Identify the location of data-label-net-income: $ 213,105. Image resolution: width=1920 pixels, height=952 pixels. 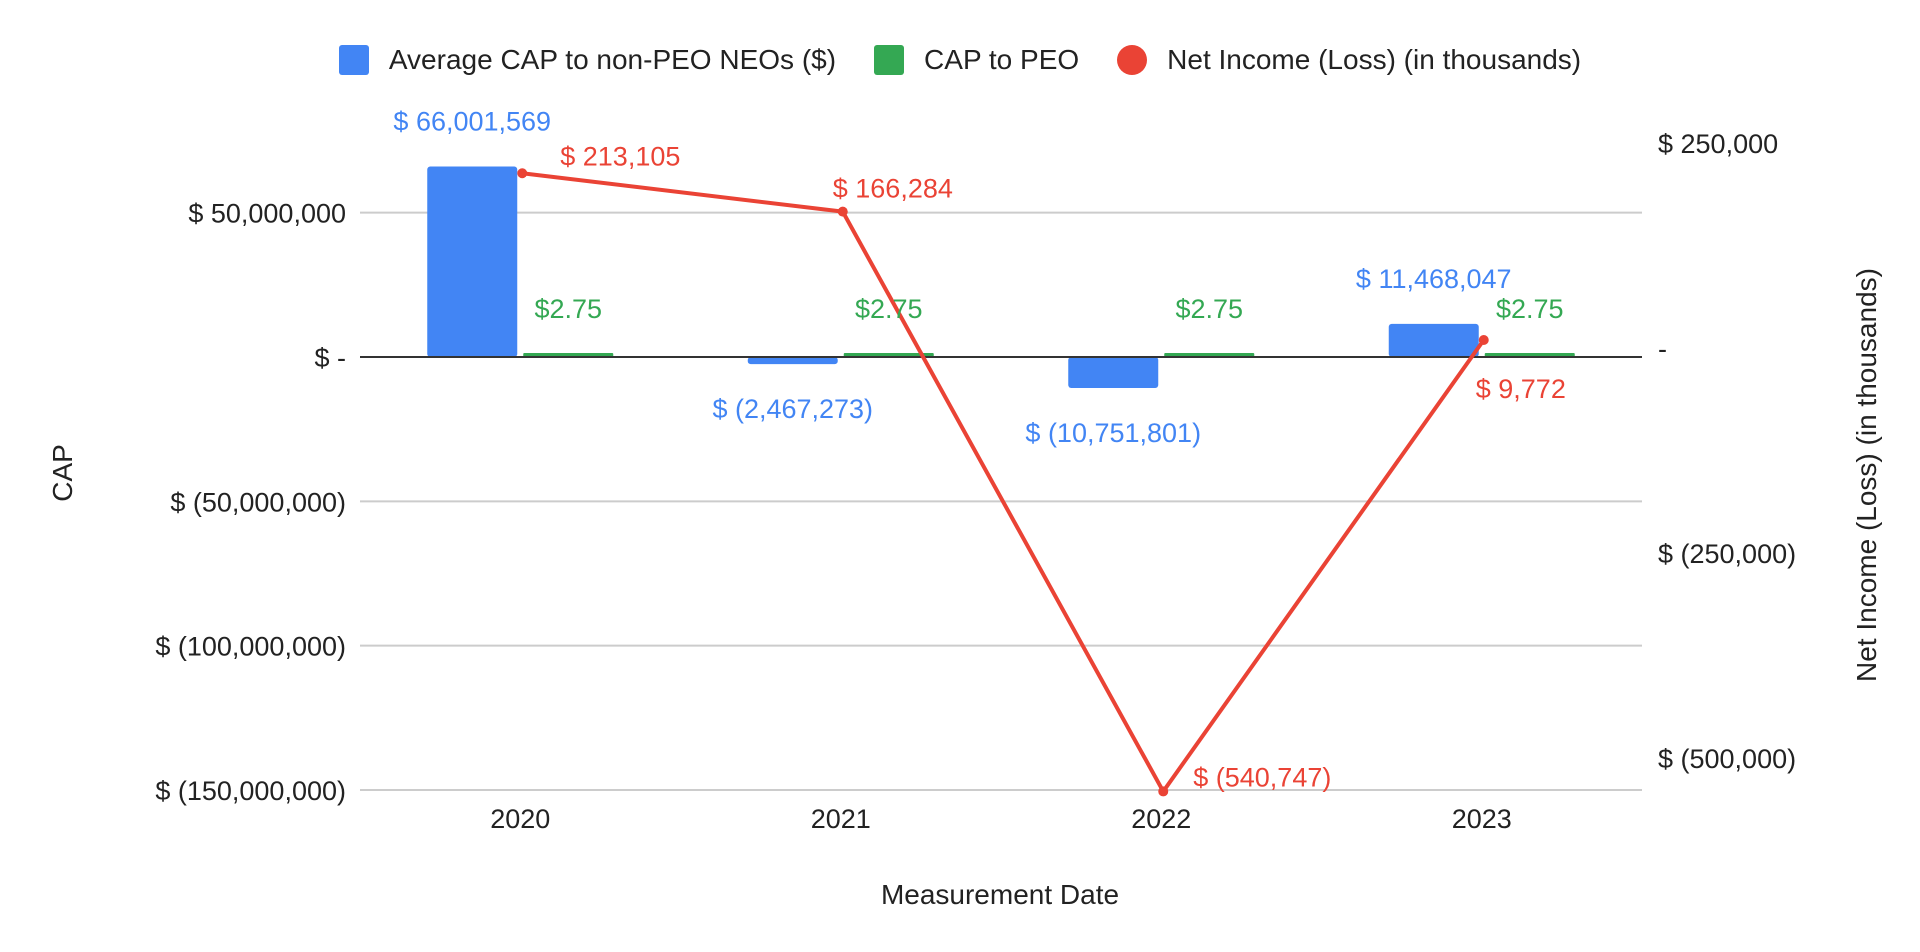
(620, 156).